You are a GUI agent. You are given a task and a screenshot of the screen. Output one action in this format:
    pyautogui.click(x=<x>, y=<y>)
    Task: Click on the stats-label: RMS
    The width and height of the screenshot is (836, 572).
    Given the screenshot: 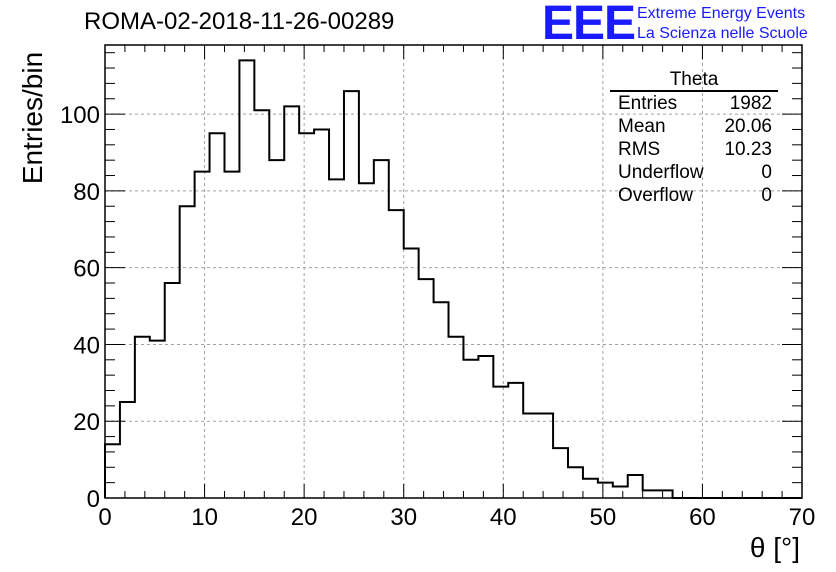 What is the action you would take?
    pyautogui.click(x=639, y=149)
    